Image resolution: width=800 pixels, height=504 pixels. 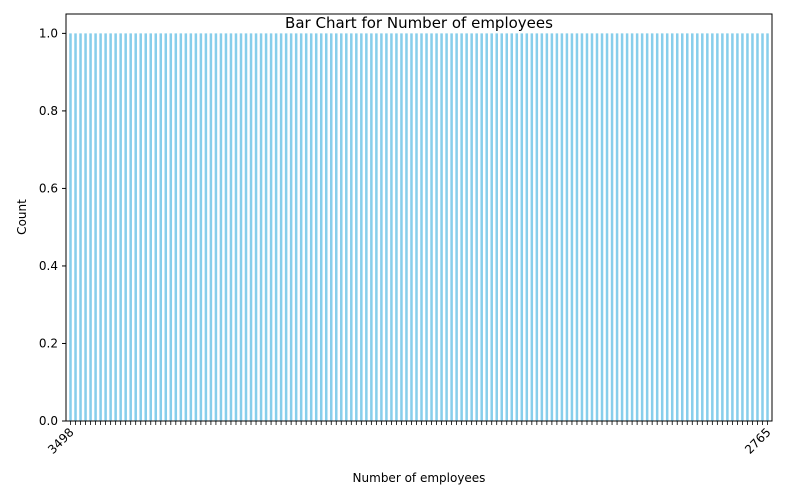 I want to click on y-axis-label: Count, so click(x=22, y=217).